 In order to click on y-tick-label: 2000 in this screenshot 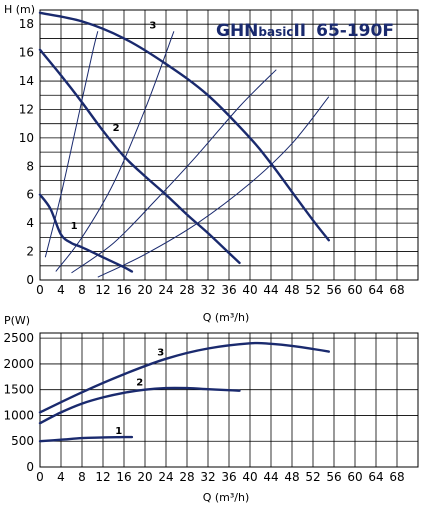, I will do `click(18, 364)`.